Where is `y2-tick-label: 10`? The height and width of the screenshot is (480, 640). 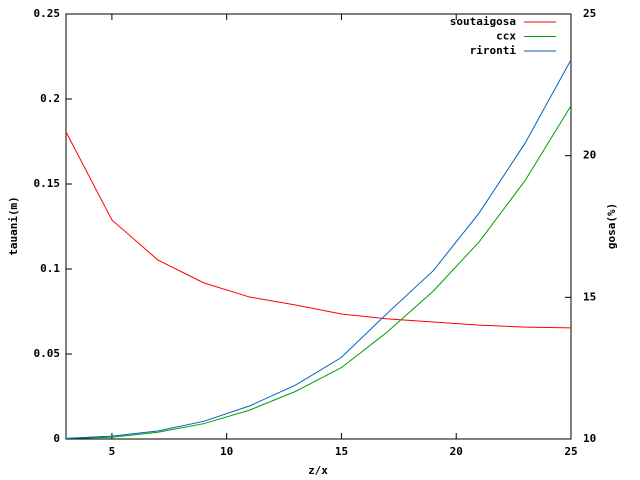
y2-tick-label: 10 is located at coordinates (589, 438).